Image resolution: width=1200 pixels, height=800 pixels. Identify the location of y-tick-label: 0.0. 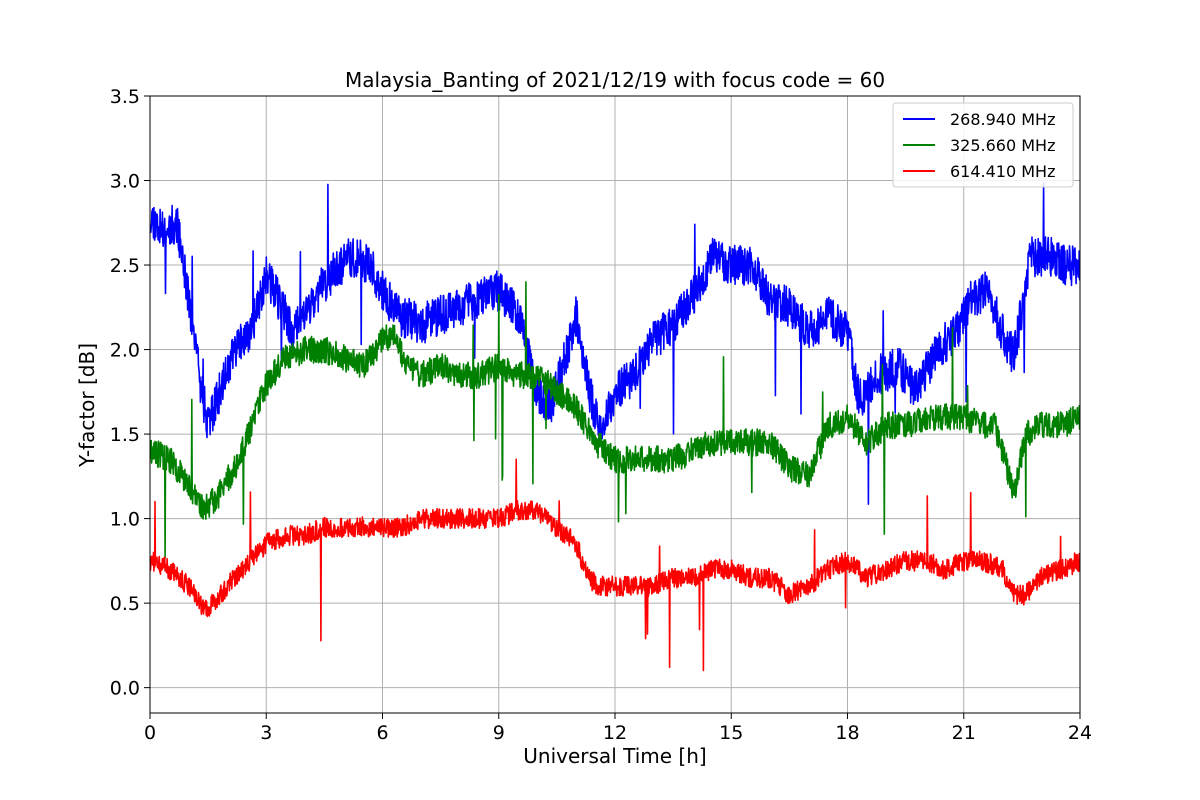
(125, 689).